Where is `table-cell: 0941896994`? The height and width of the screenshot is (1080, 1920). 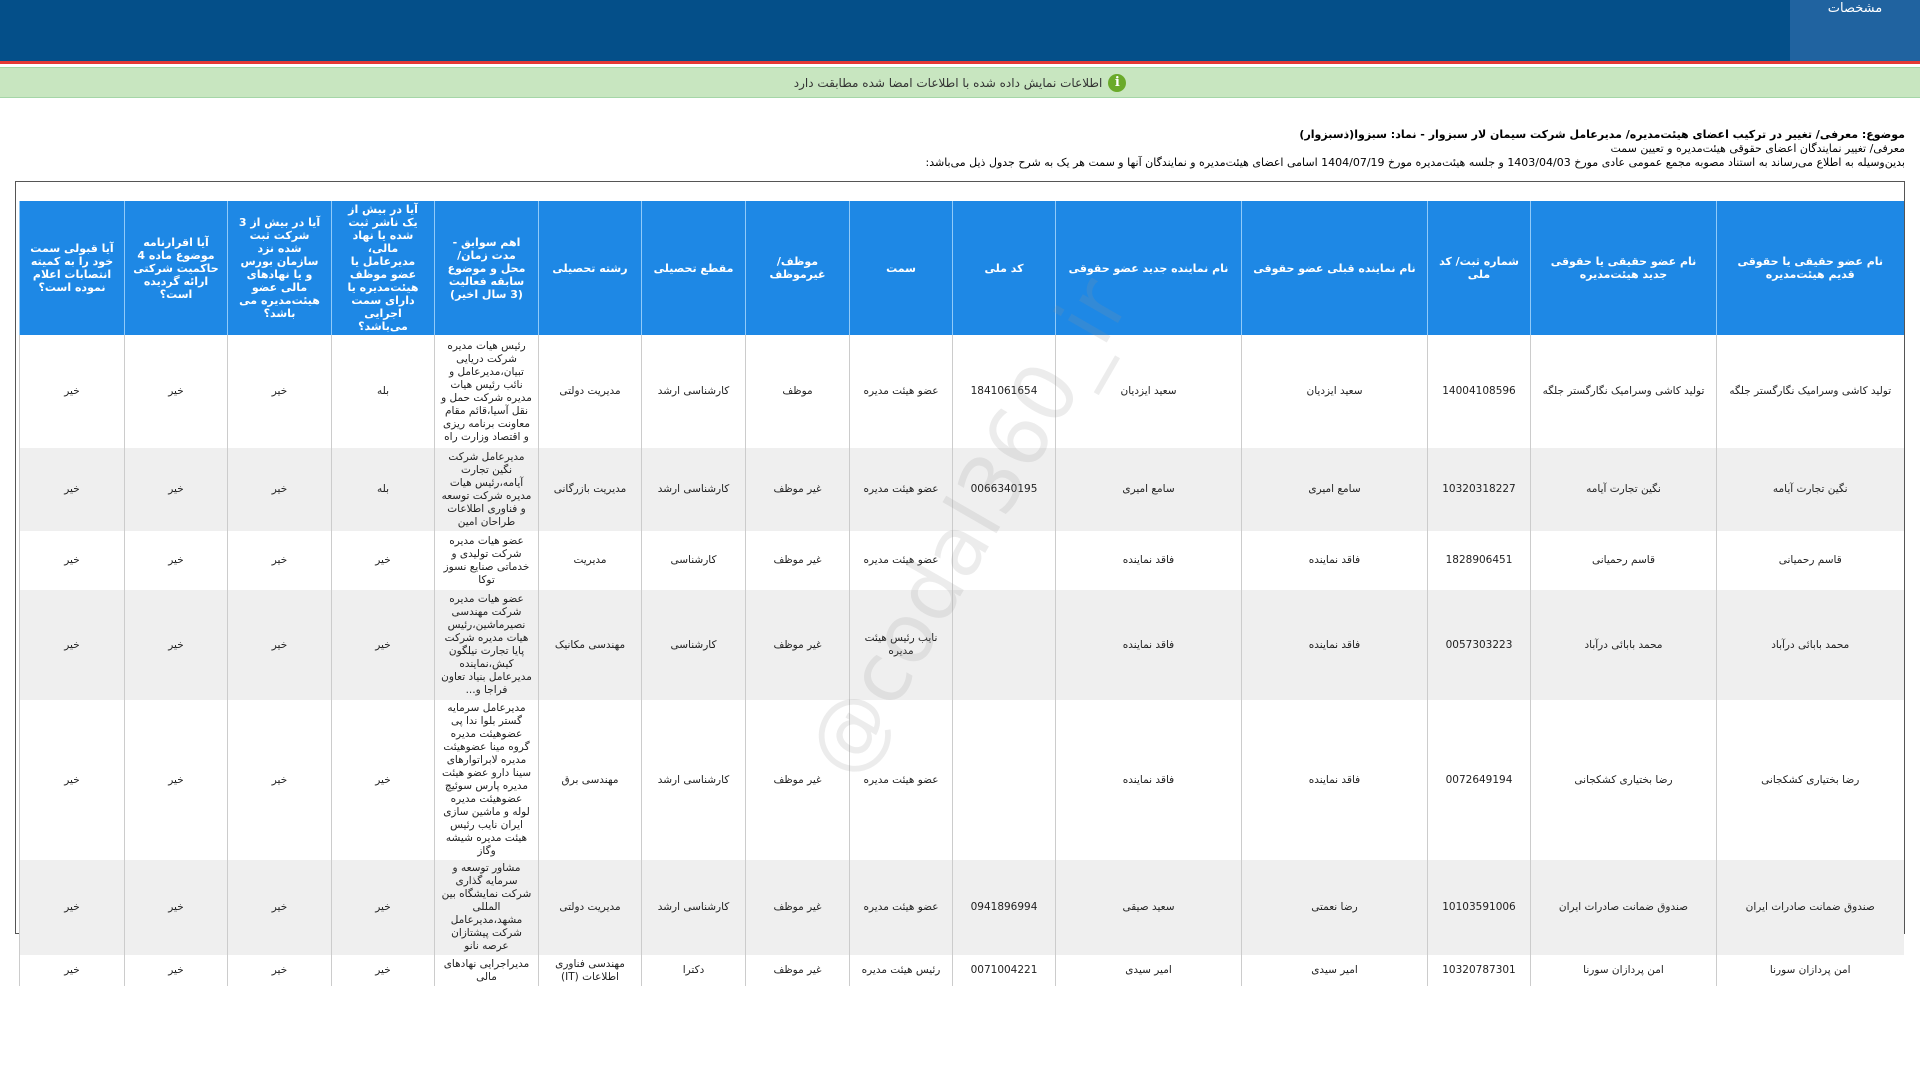 table-cell: 0941896994 is located at coordinates (1004, 907).